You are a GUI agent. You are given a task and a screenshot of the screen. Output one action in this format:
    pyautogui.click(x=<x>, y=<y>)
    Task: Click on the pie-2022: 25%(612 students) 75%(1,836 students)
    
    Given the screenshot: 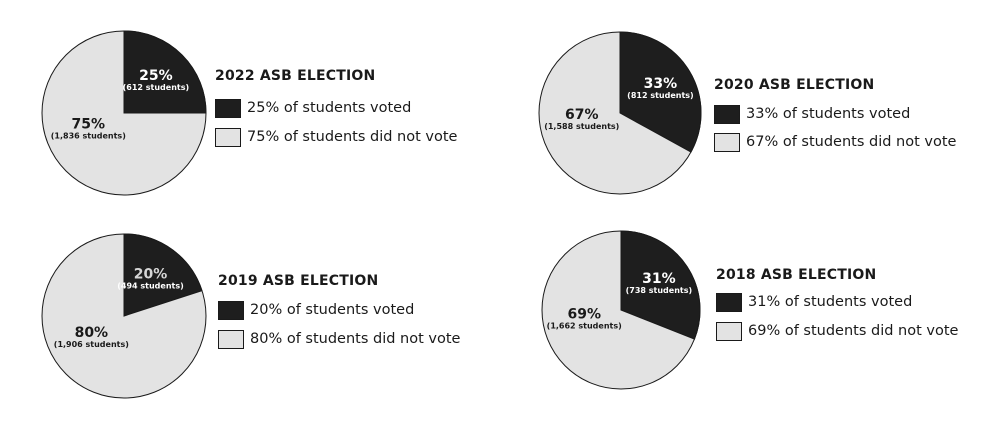 What is the action you would take?
    pyautogui.click(x=124, y=113)
    